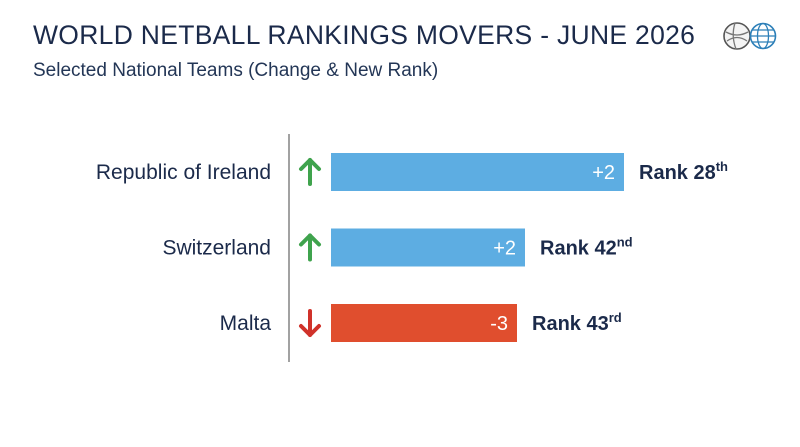 This screenshot has width=800, height=447. Describe the element at coordinates (499, 324) in the screenshot. I see `data-label: -3` at that location.